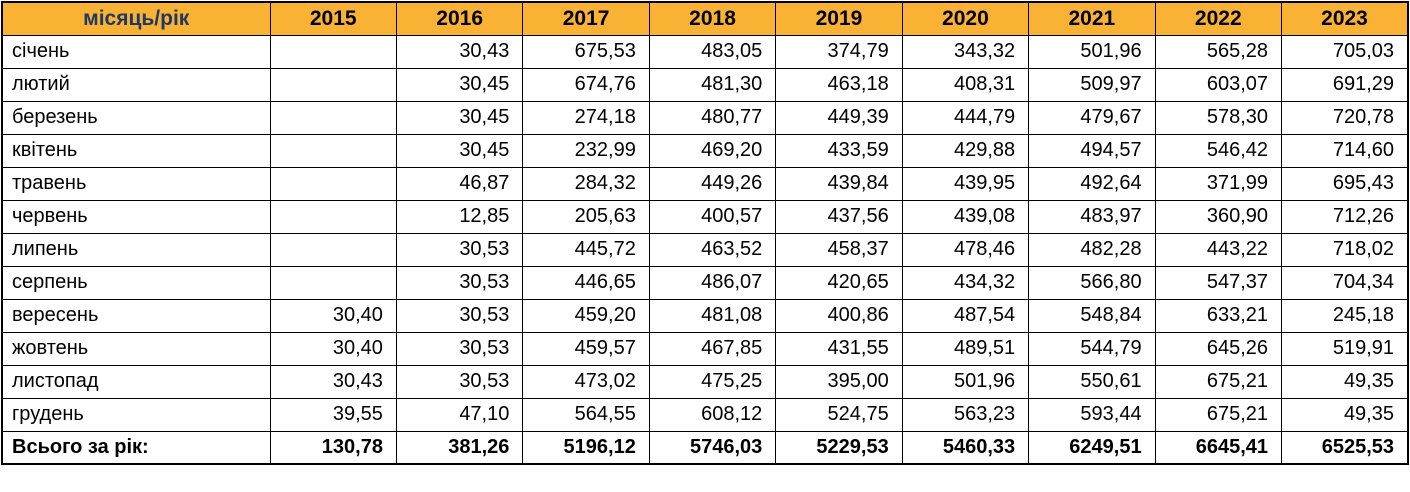 The height and width of the screenshot is (492, 1410). Describe the element at coordinates (712, 348) in the screenshot. I see `value-cell: 467,85` at that location.